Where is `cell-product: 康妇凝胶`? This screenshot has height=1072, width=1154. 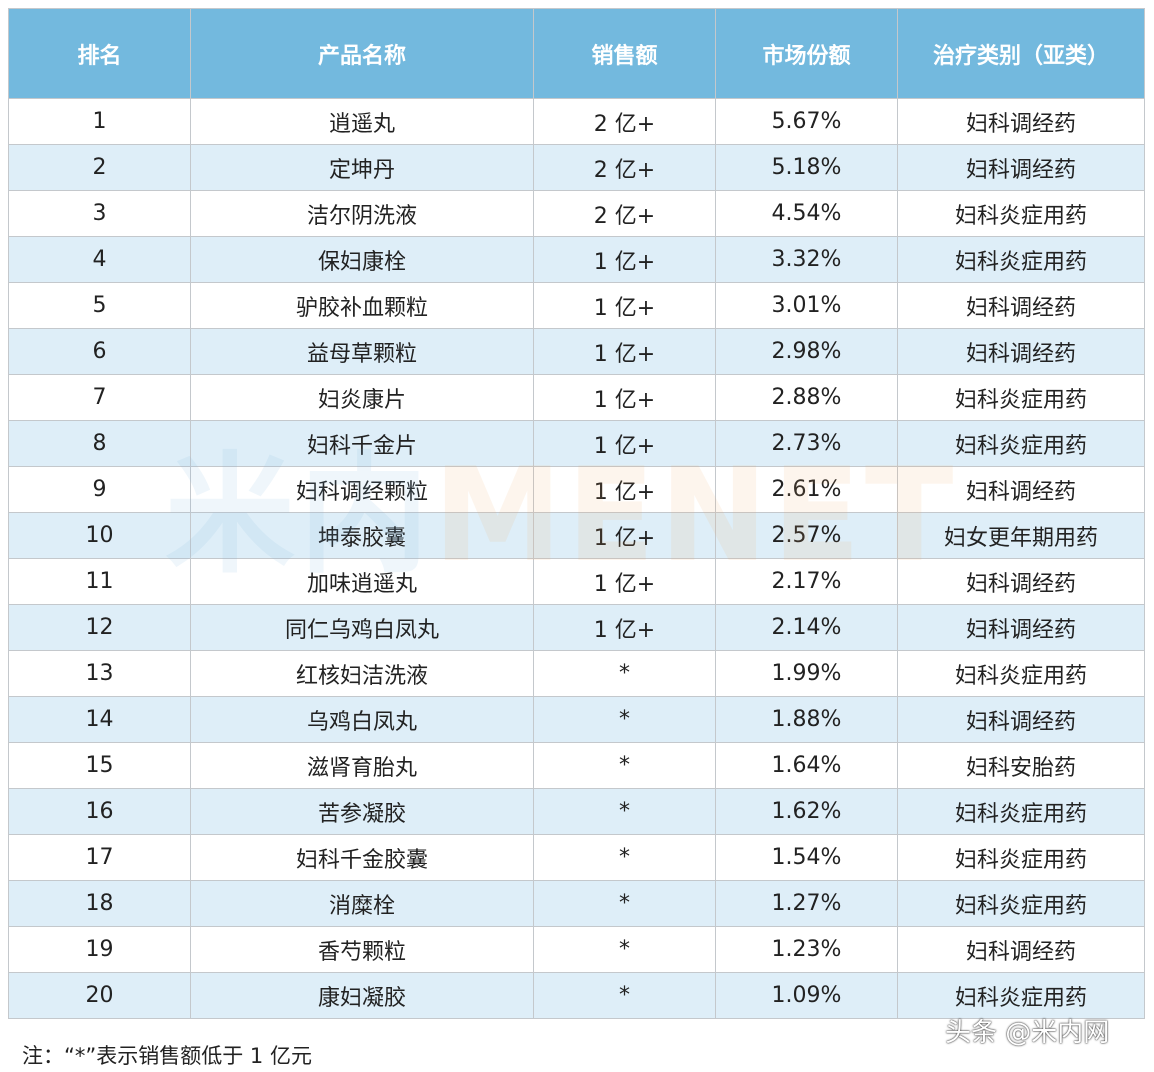
cell-product: 康妇凝胶 is located at coordinates (362, 995).